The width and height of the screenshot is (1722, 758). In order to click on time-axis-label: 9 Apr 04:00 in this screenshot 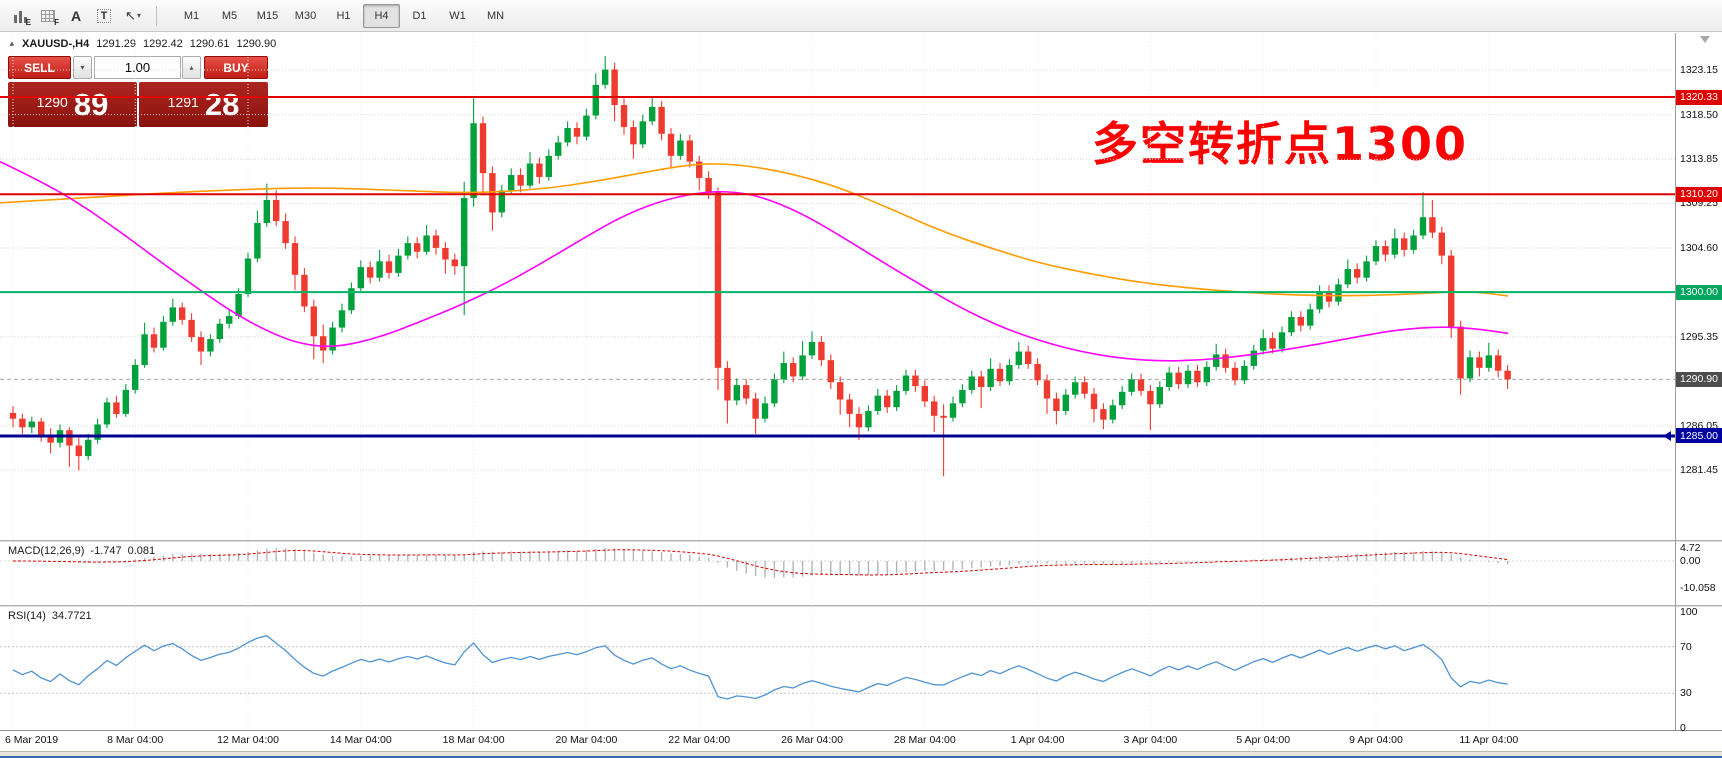, I will do `click(1376, 740)`.